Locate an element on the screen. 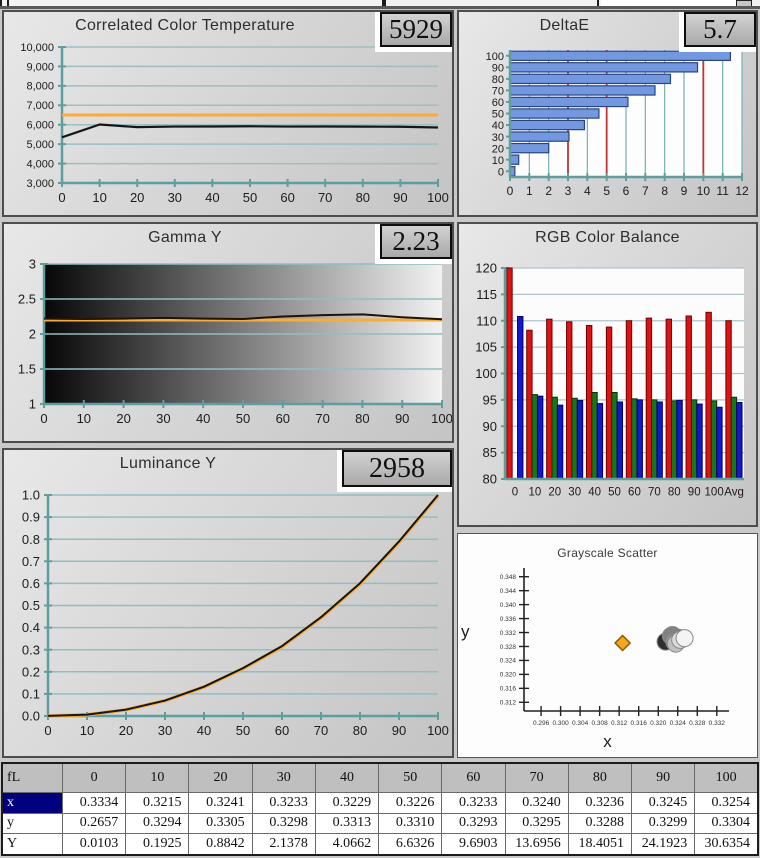  svg-text: 0.324 is located at coordinates (508, 661).